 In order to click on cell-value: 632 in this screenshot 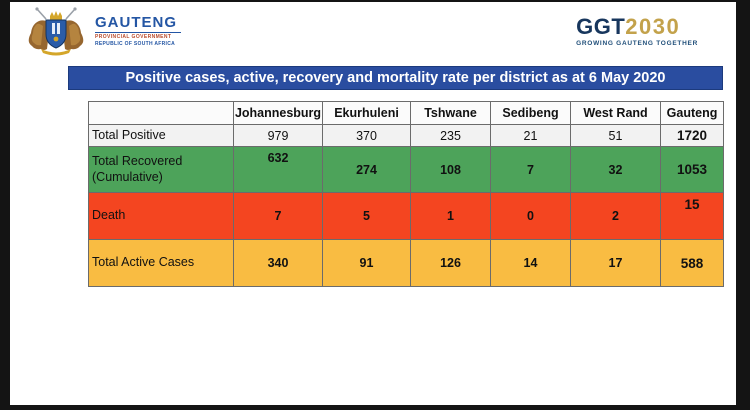, I will do `click(278, 169)`.